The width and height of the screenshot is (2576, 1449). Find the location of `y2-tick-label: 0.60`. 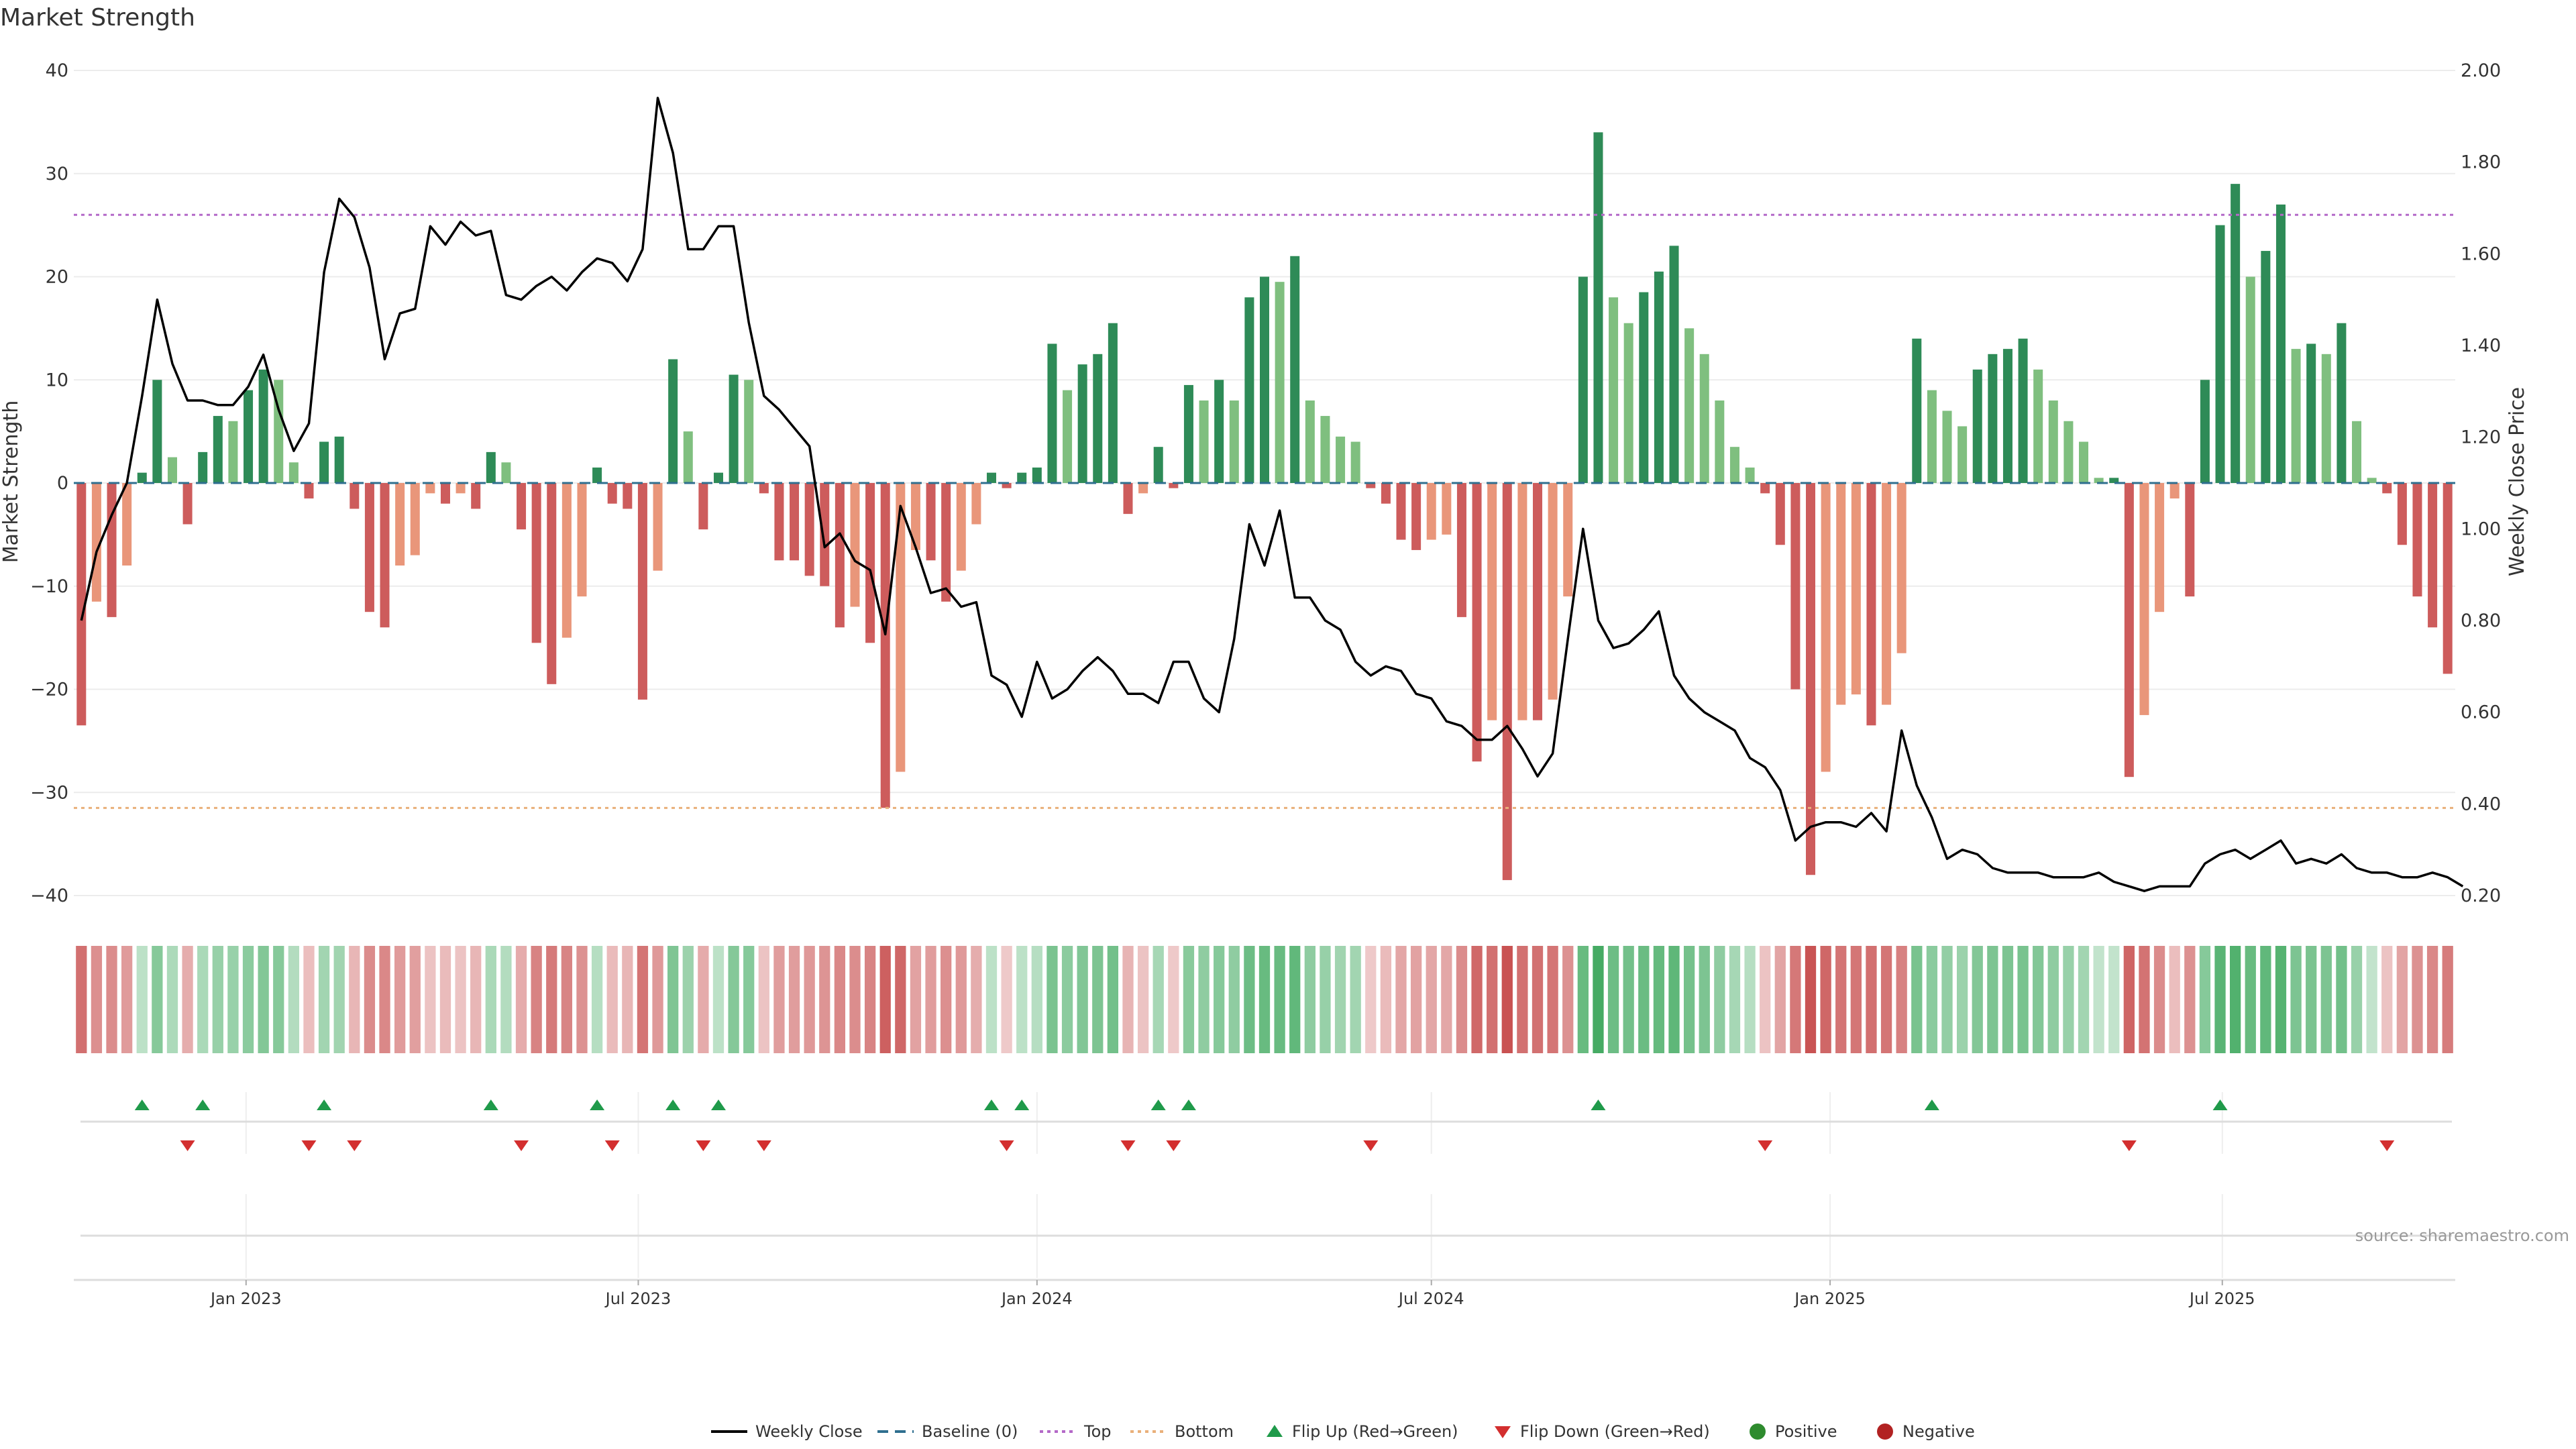

y2-tick-label: 0.60 is located at coordinates (2481, 712).